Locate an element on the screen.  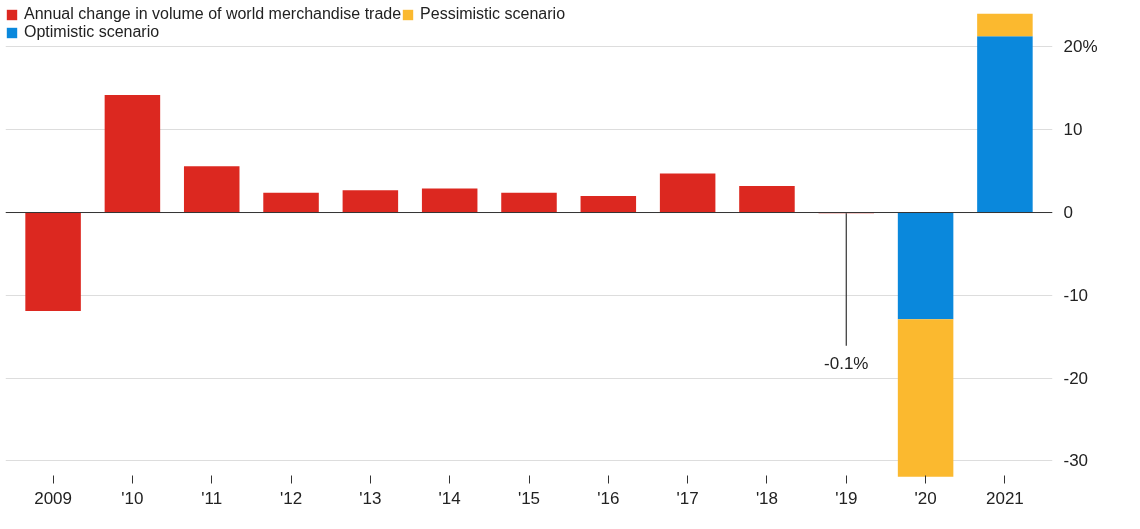
x-tick-label: '17 is located at coordinates (687, 498).